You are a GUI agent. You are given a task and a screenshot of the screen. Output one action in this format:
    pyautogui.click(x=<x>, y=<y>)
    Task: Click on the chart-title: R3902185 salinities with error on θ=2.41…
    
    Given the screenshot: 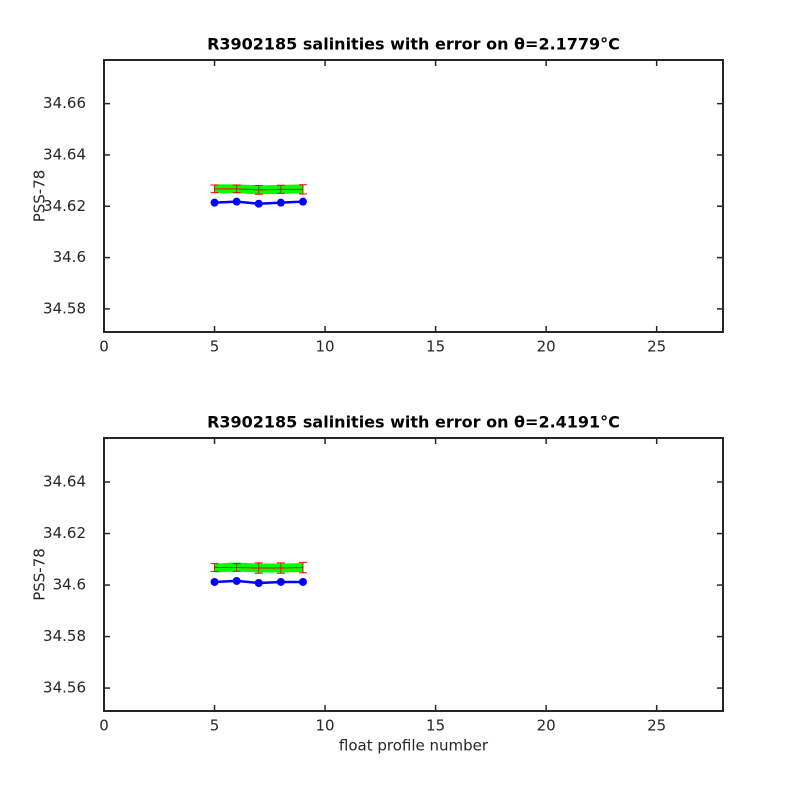 What is the action you would take?
    pyautogui.click(x=413, y=422)
    